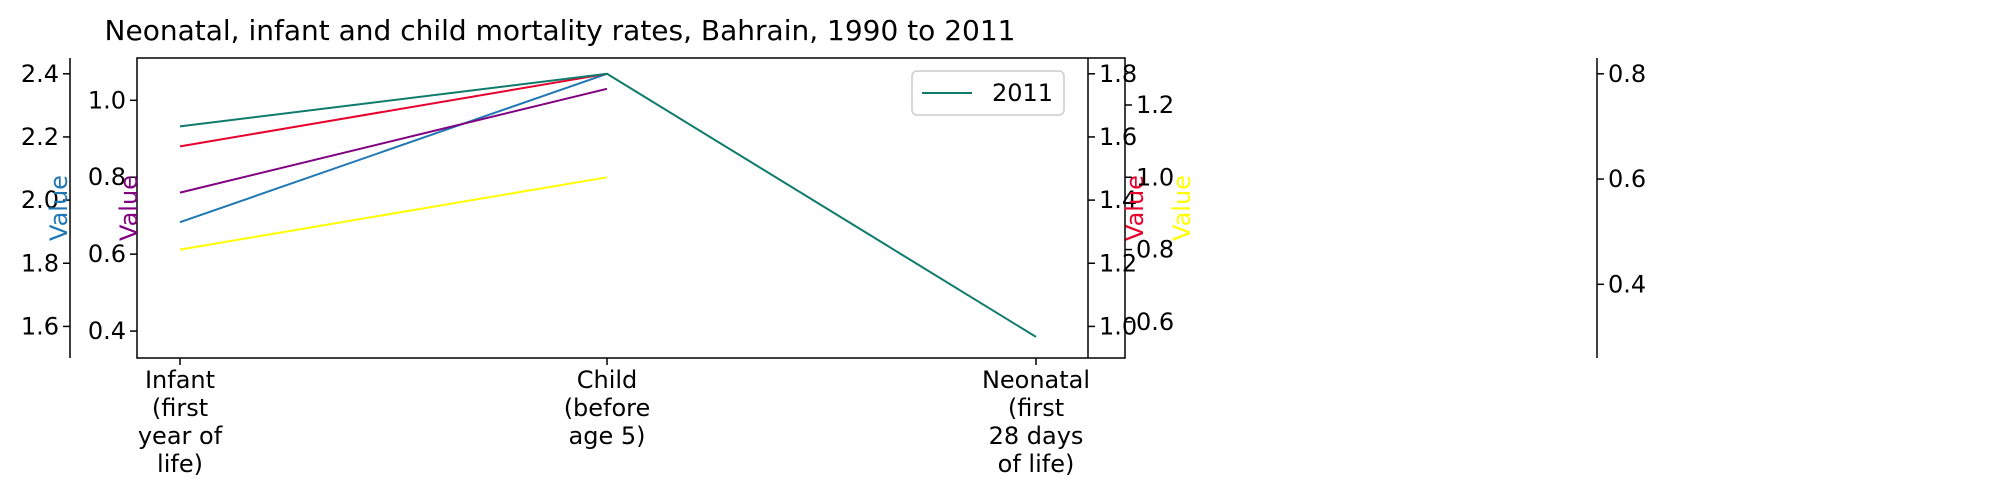  What do you see at coordinates (40, 74) in the screenshot?
I see `y-tick-label: 2.4` at bounding box center [40, 74].